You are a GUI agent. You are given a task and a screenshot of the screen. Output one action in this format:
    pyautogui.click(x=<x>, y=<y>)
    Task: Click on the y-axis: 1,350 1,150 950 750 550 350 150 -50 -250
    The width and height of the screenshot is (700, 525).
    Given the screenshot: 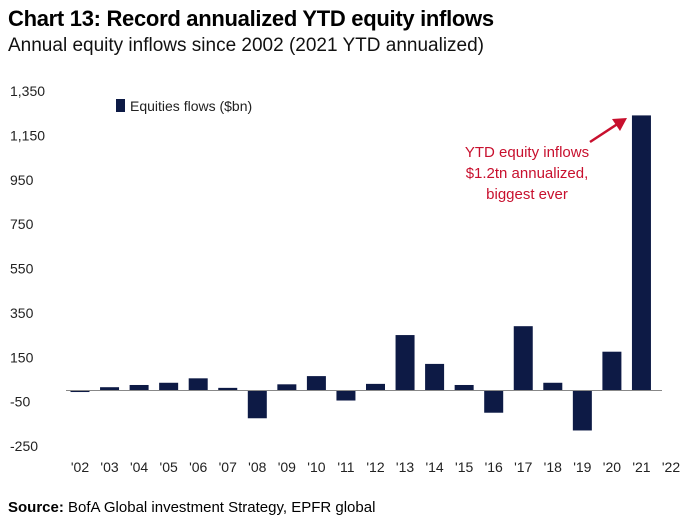 What is the action you would take?
    pyautogui.click(x=27, y=268)
    